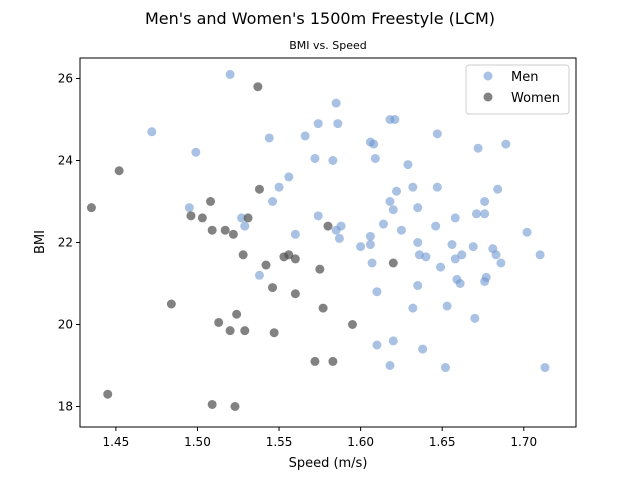  What do you see at coordinates (328, 45) in the screenshot?
I see `chart-subtitle: BMI vs. Speed` at bounding box center [328, 45].